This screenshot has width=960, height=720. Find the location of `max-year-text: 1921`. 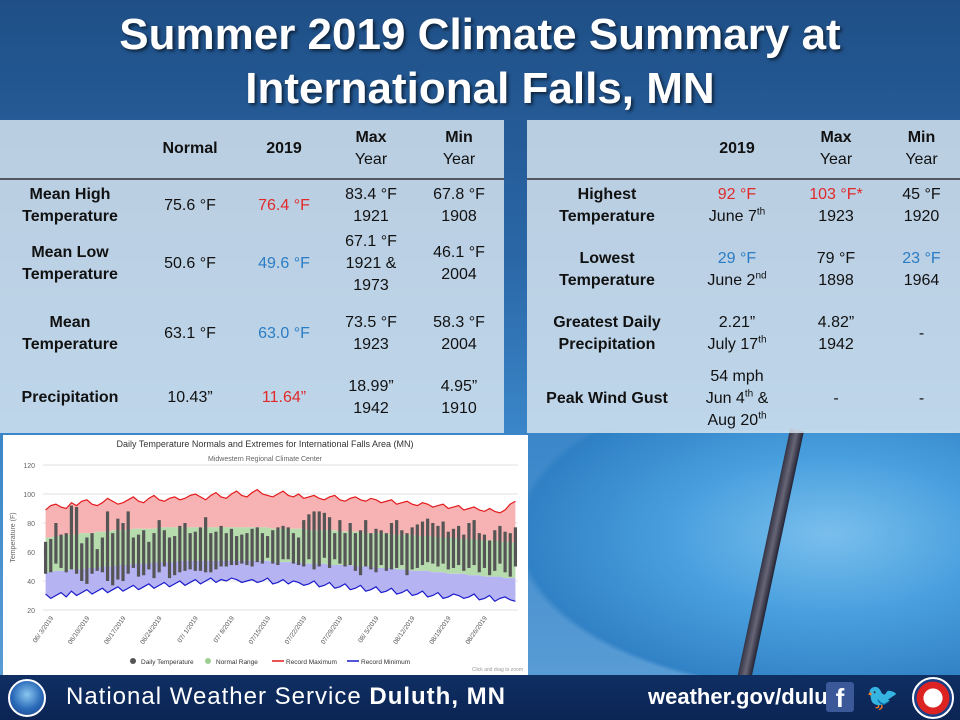

max-year-text: 1921 is located at coordinates (371, 216).